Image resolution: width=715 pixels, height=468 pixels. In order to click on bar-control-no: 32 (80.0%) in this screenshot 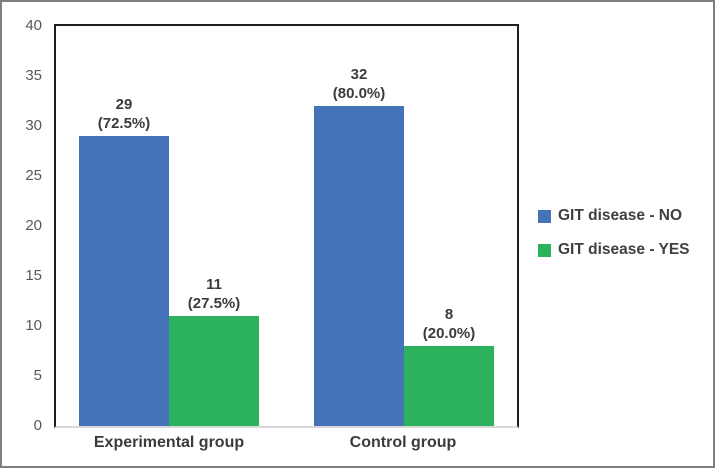, I will do `click(359, 246)`.